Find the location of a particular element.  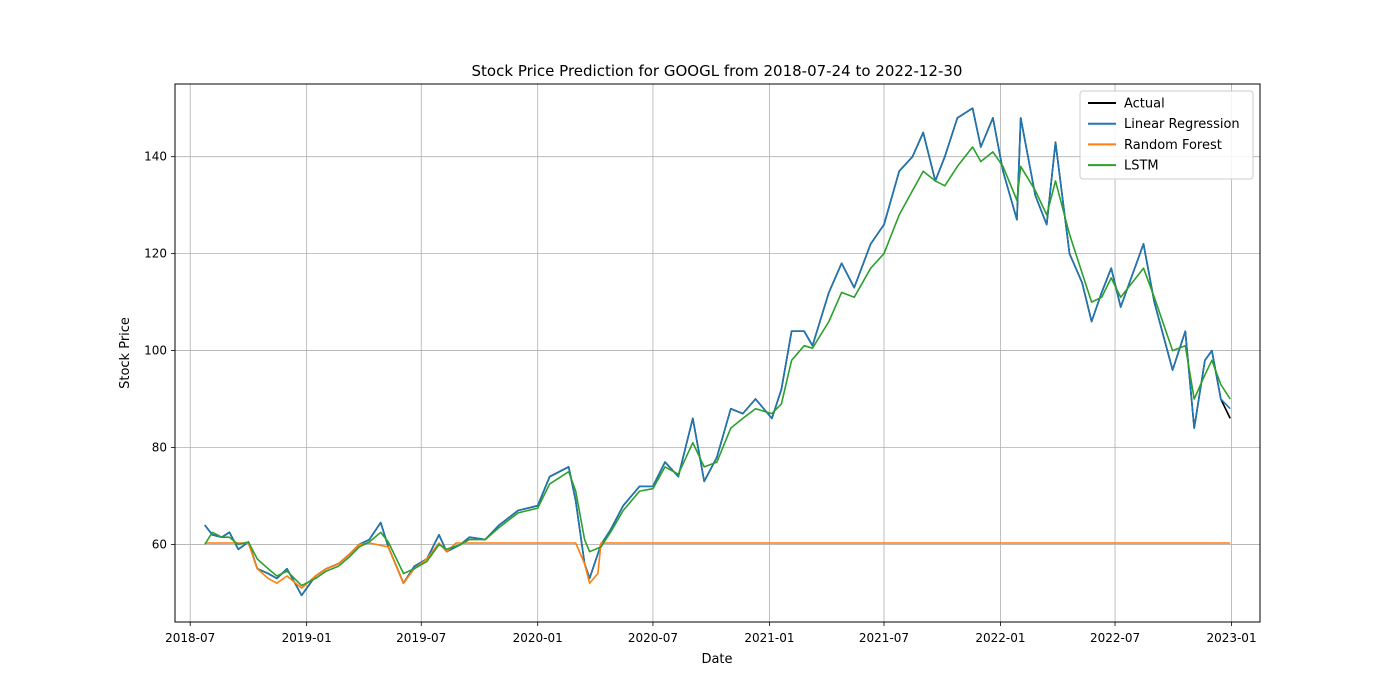

x-tick-label: 2022-01 is located at coordinates (1000, 638).